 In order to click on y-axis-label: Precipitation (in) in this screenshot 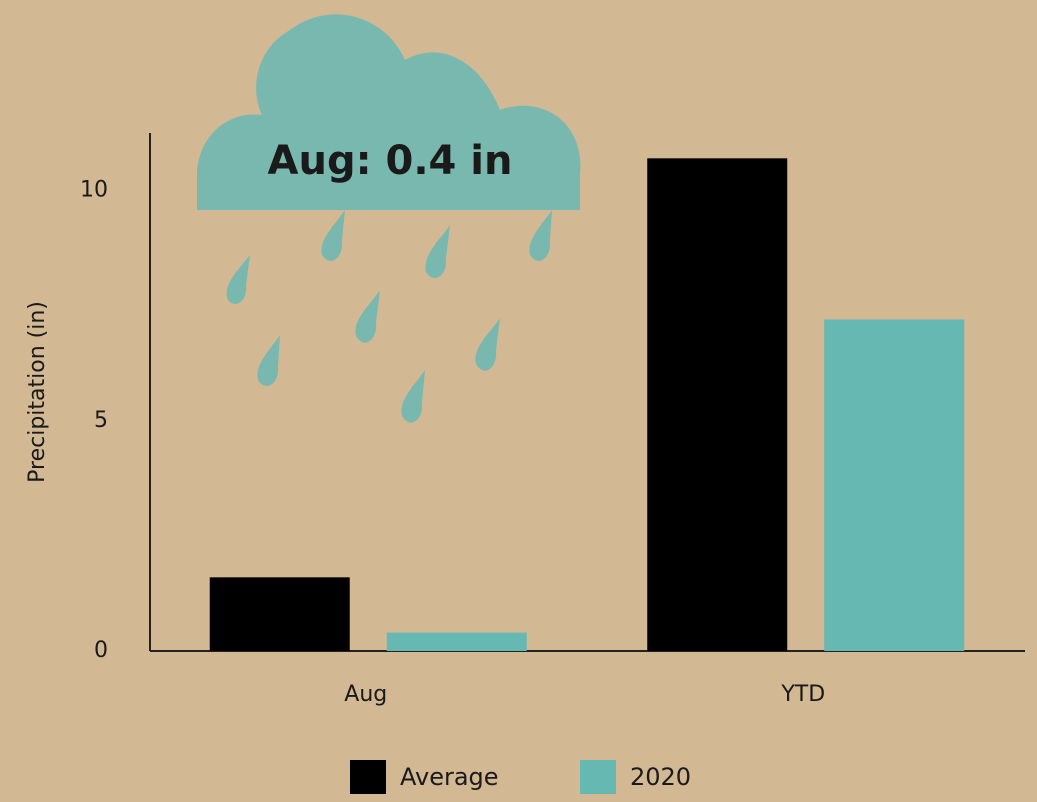, I will do `click(37, 392)`.